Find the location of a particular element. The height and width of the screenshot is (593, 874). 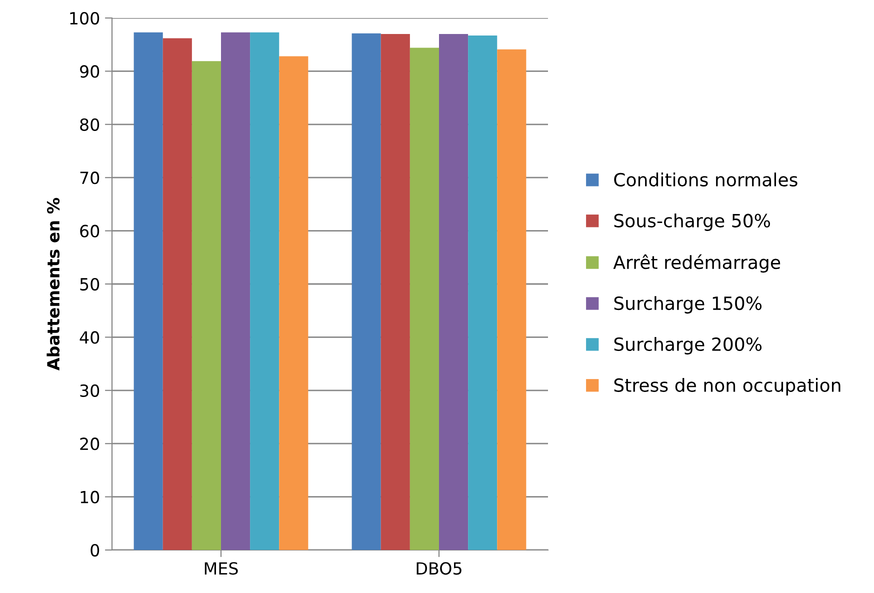

y-tick-label: 100 is located at coordinates (85, 18).